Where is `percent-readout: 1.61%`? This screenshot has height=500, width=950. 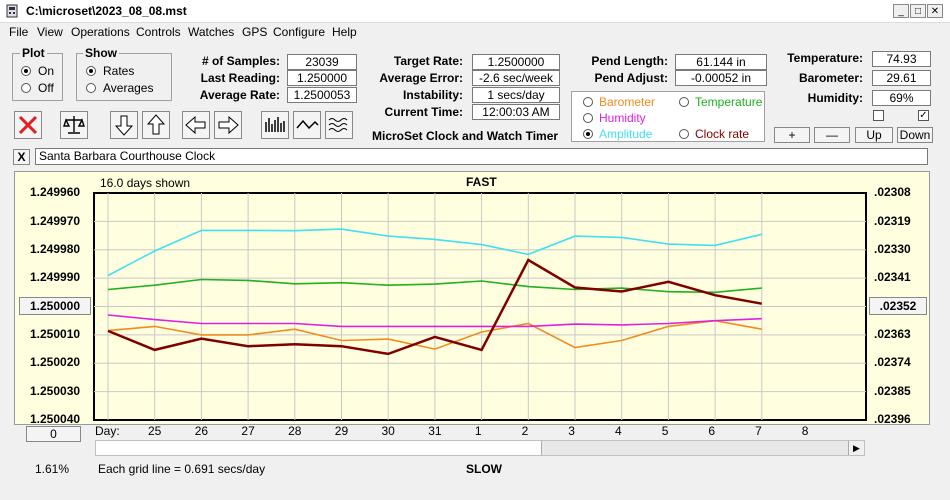 percent-readout: 1.61% is located at coordinates (52, 469).